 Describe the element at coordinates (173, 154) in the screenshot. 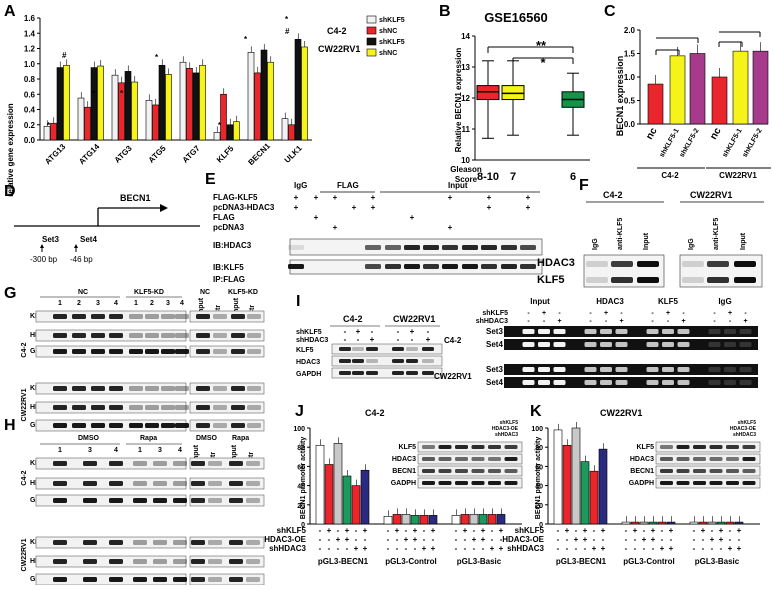

I see `panel-a-xlabels: ATG13 ATG14 ATG3 ATG5 ATG7 KLF5 BECN1 ULK1` at that location.